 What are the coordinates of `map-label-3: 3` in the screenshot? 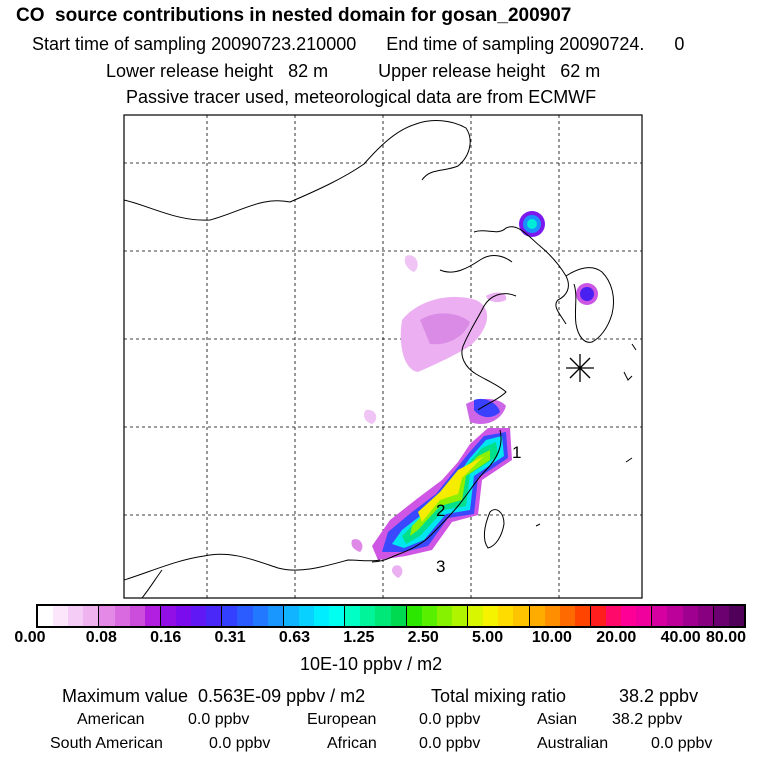 It's located at (440, 566).